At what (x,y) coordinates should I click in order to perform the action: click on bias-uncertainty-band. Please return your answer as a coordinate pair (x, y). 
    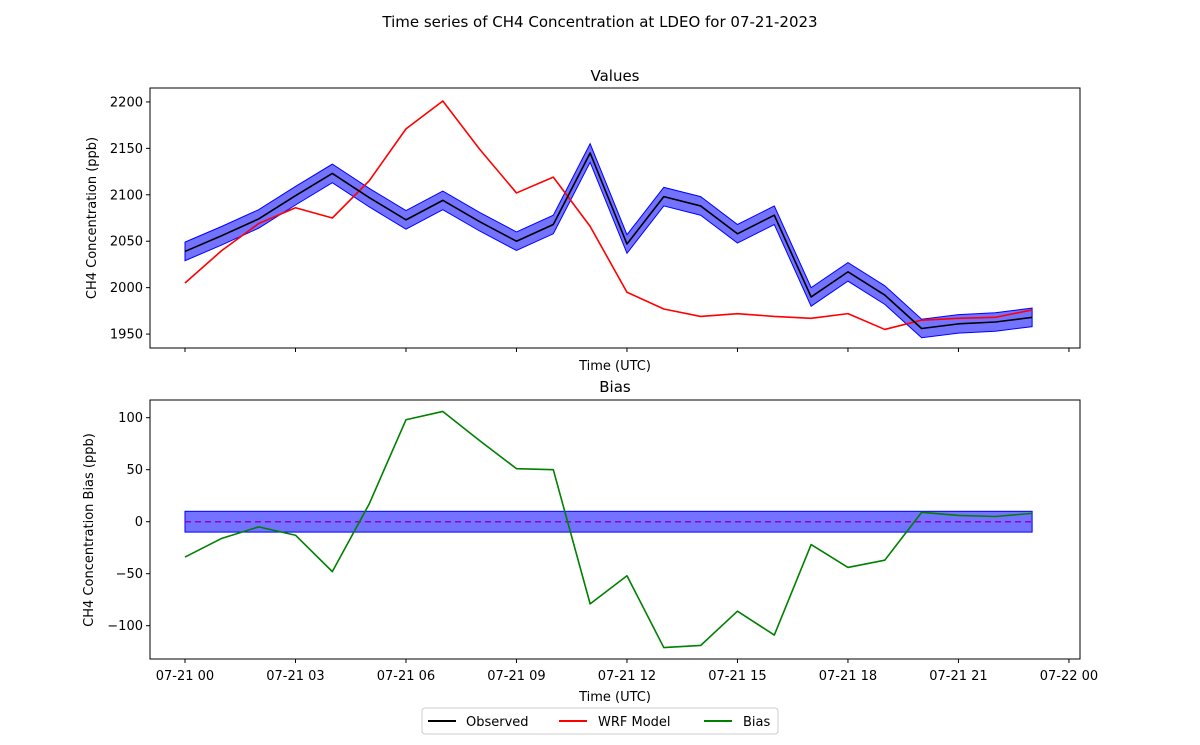
    Looking at the image, I should click on (608, 521).